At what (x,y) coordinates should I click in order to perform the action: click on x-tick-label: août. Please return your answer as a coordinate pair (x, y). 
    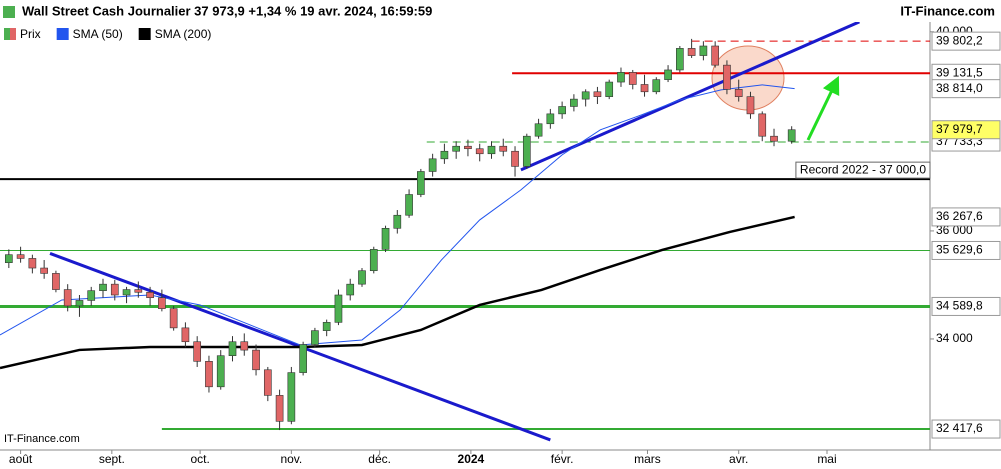
    Looking at the image, I should click on (21, 459).